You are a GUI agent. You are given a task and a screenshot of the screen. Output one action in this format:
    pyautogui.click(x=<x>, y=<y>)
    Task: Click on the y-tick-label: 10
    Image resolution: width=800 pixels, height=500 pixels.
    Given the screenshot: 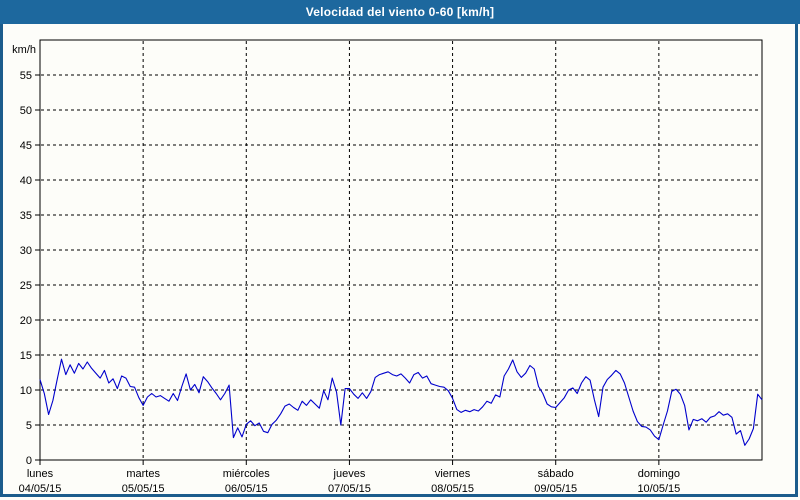 What is the action you would take?
    pyautogui.click(x=26, y=391)
    